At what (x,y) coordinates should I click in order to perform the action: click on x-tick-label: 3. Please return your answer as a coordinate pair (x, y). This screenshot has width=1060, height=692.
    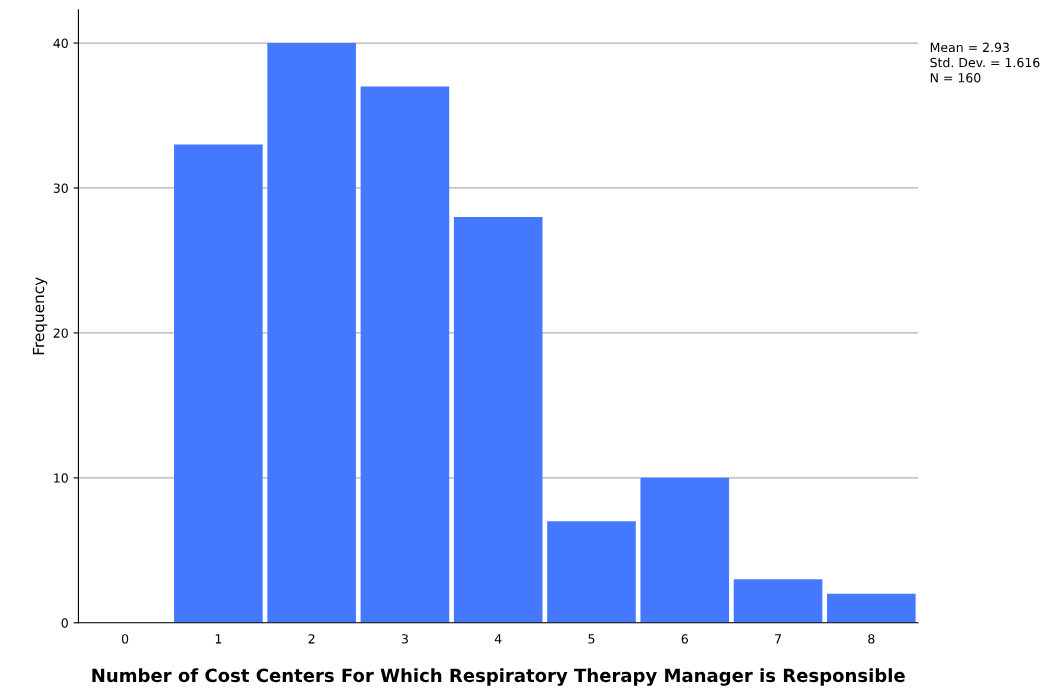
    Looking at the image, I should click on (404, 639).